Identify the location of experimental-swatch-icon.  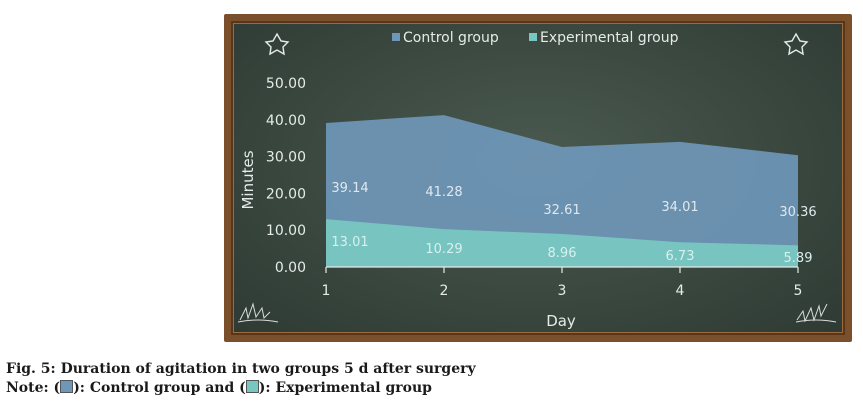
(252, 386).